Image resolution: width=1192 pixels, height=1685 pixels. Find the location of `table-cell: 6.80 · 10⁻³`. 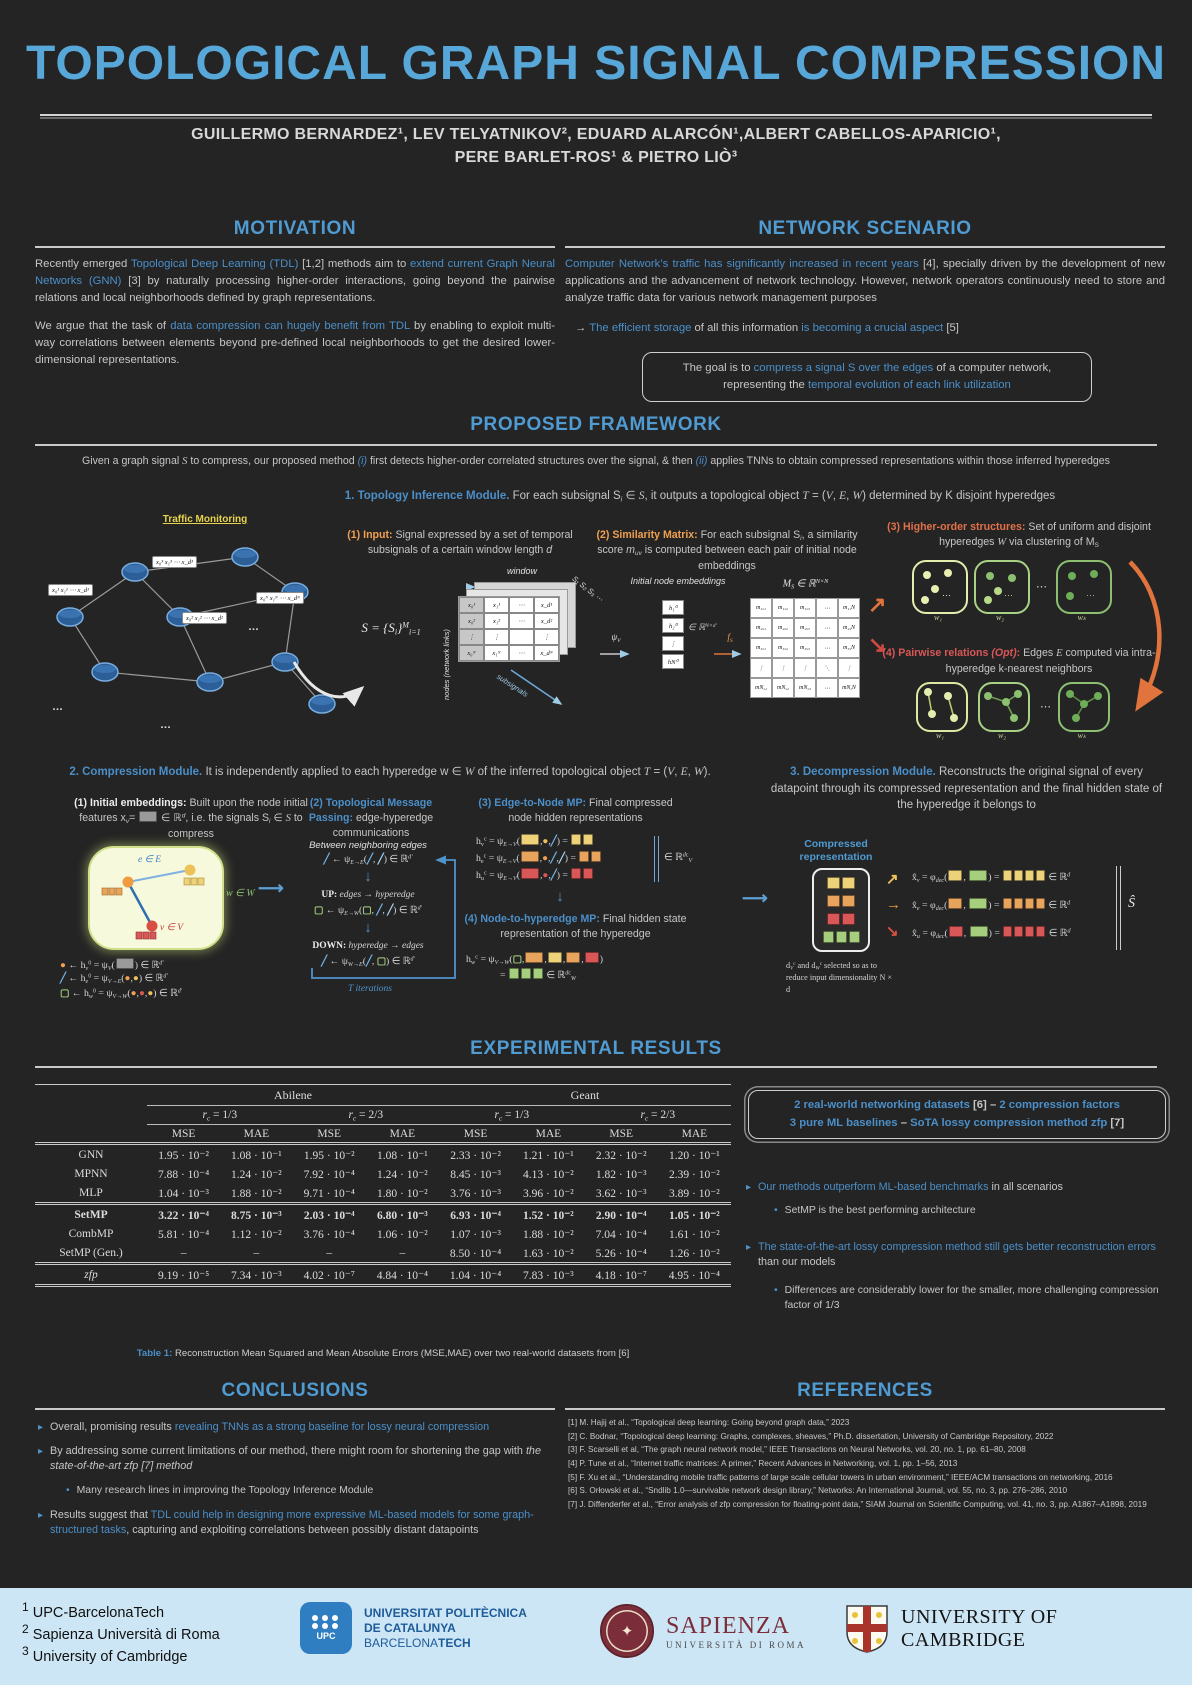

table-cell: 6.80 · 10⁻³ is located at coordinates (402, 1213).